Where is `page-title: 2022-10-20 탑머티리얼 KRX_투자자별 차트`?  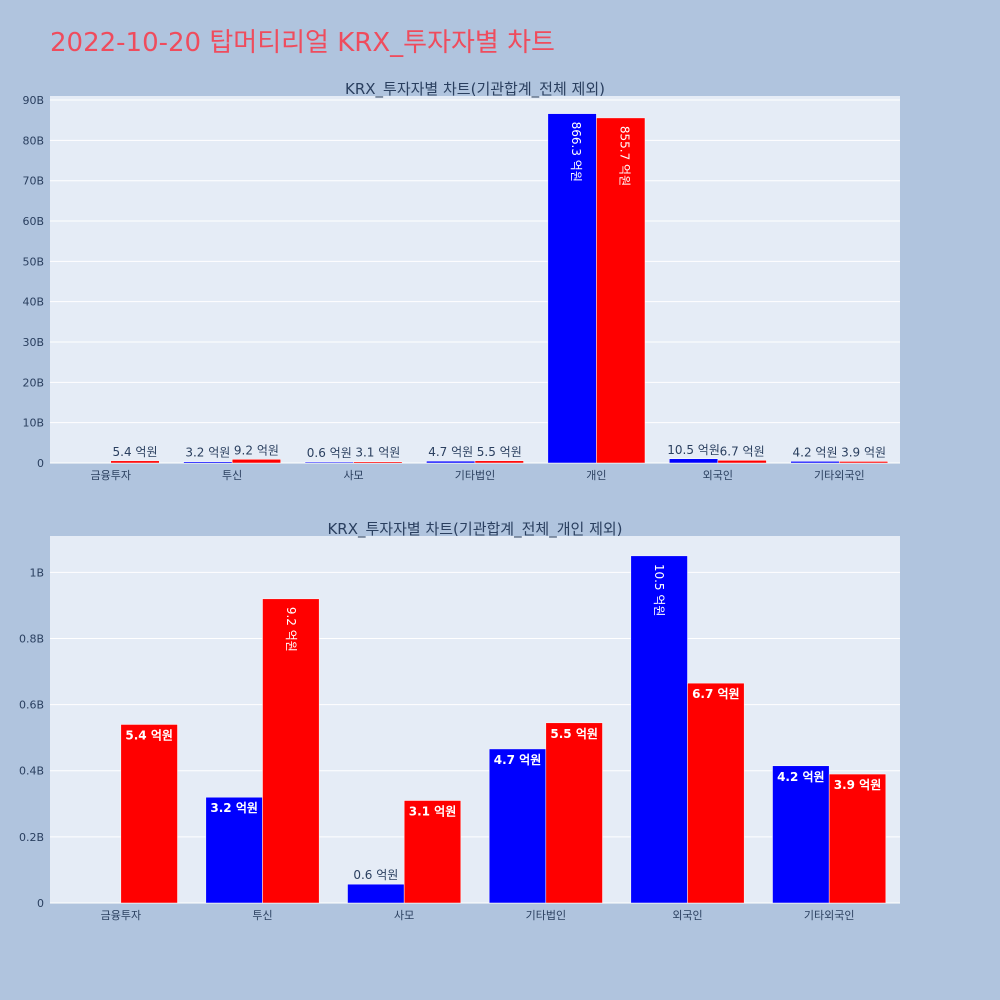
page-title: 2022-10-20 탑머티리얼 KRX_투자자별 차트 is located at coordinates (302, 43).